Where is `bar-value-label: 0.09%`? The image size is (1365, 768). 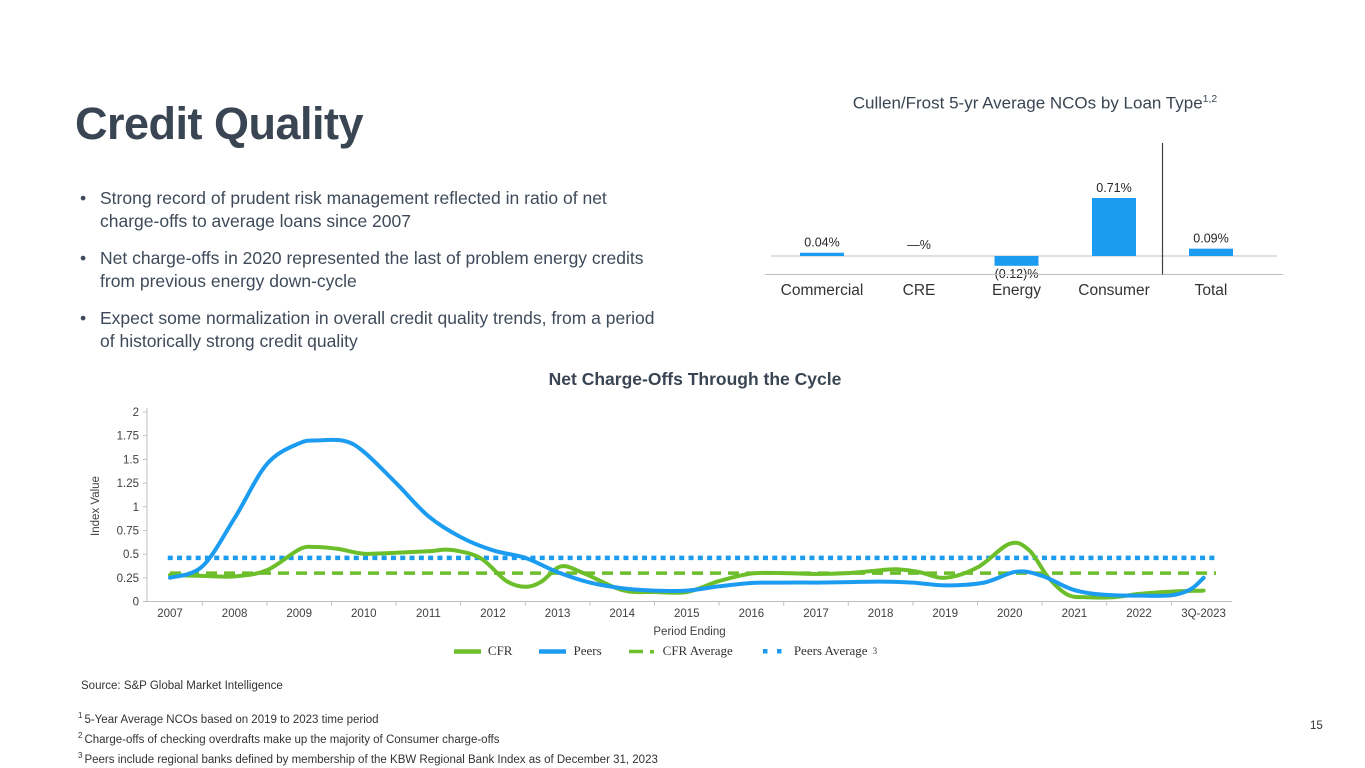
bar-value-label: 0.09% is located at coordinates (1210, 239).